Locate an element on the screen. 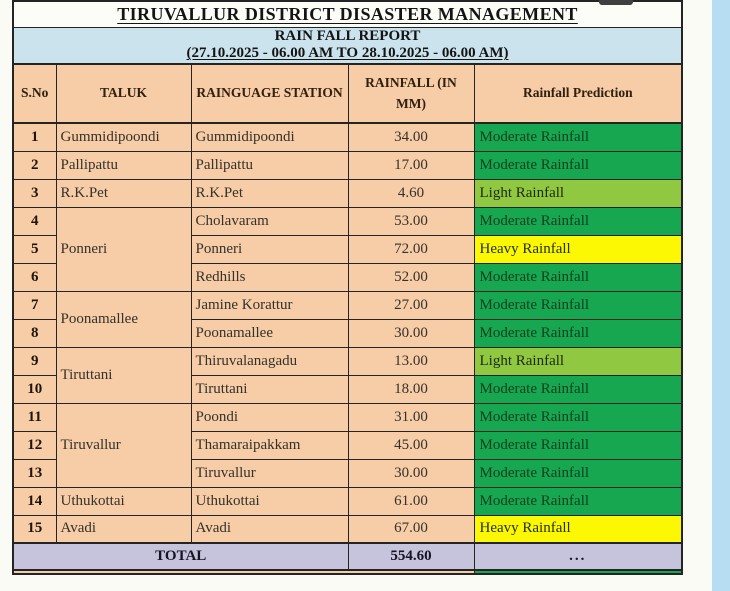 The image size is (730, 591). taluk-cell: Uthukottai is located at coordinates (123, 501).